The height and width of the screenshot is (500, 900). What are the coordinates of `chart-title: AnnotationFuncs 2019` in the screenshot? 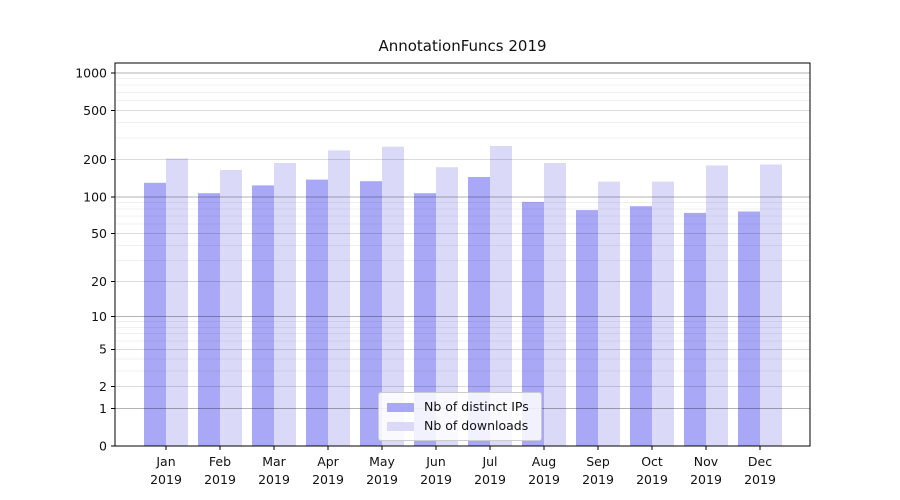 It's located at (462, 46).